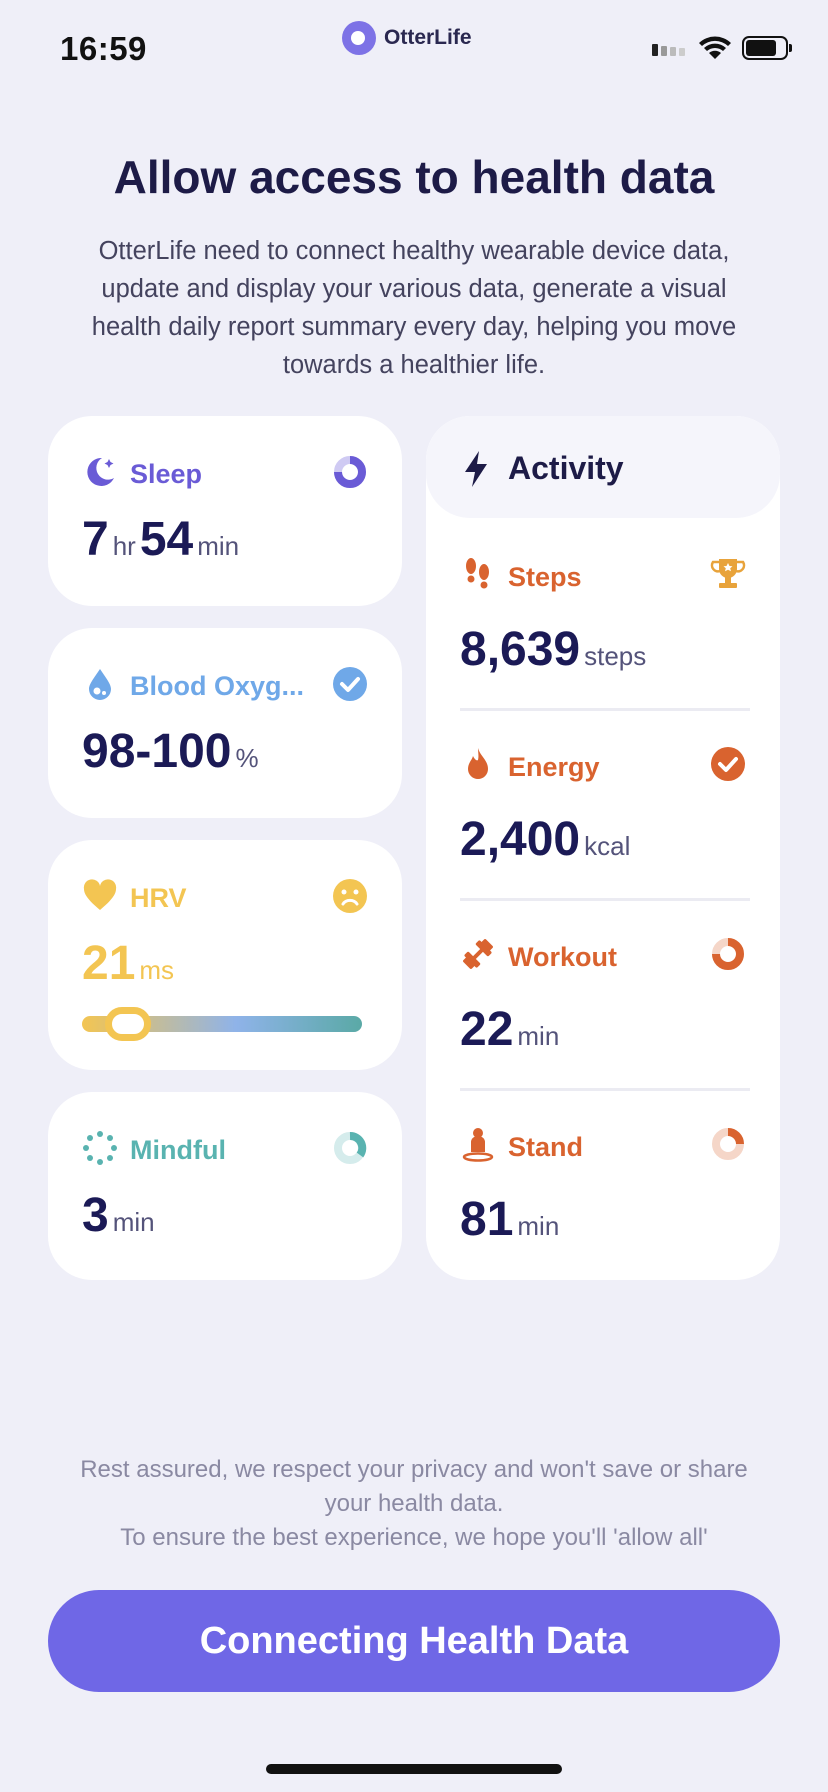 This screenshot has width=828, height=1792. I want to click on mindful-title: Mindful, so click(178, 1150).